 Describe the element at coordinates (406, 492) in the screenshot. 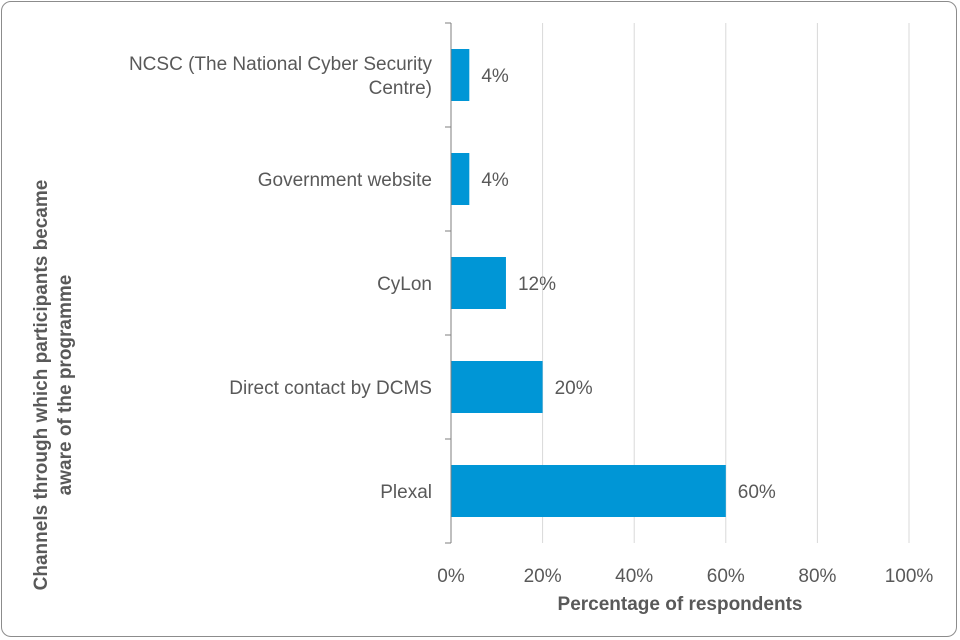

I see `category-label: Plexal` at that location.